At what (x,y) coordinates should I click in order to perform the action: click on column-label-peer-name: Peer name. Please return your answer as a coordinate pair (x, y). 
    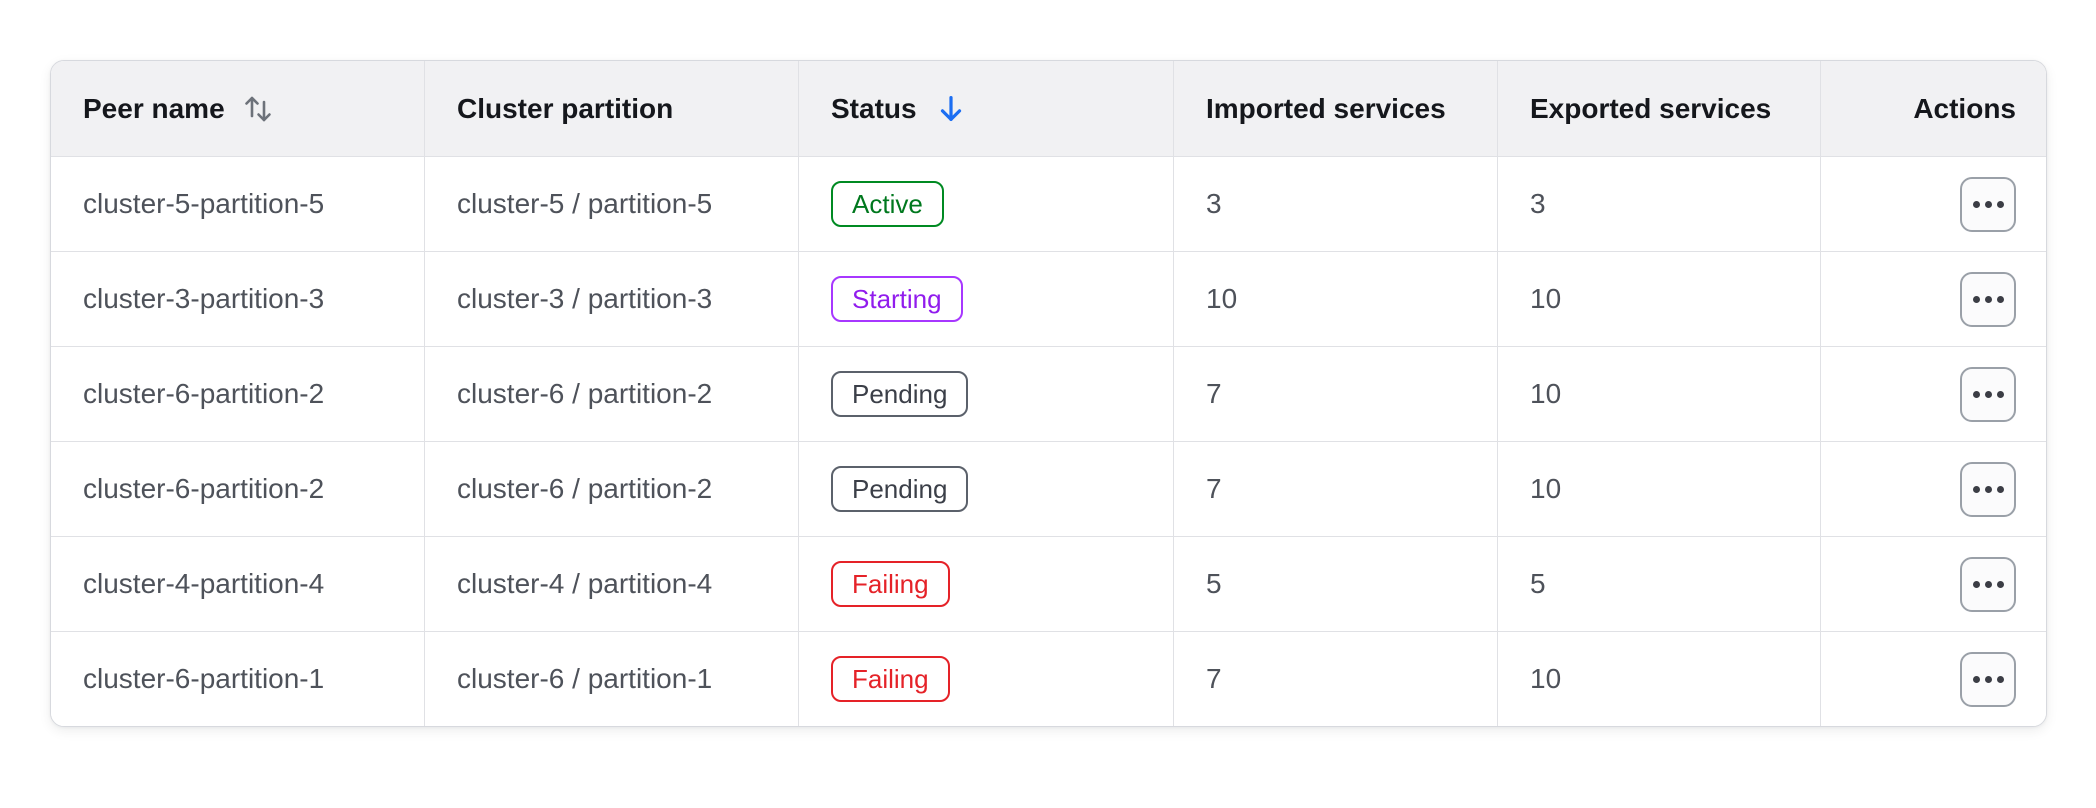
    Looking at the image, I should click on (154, 108).